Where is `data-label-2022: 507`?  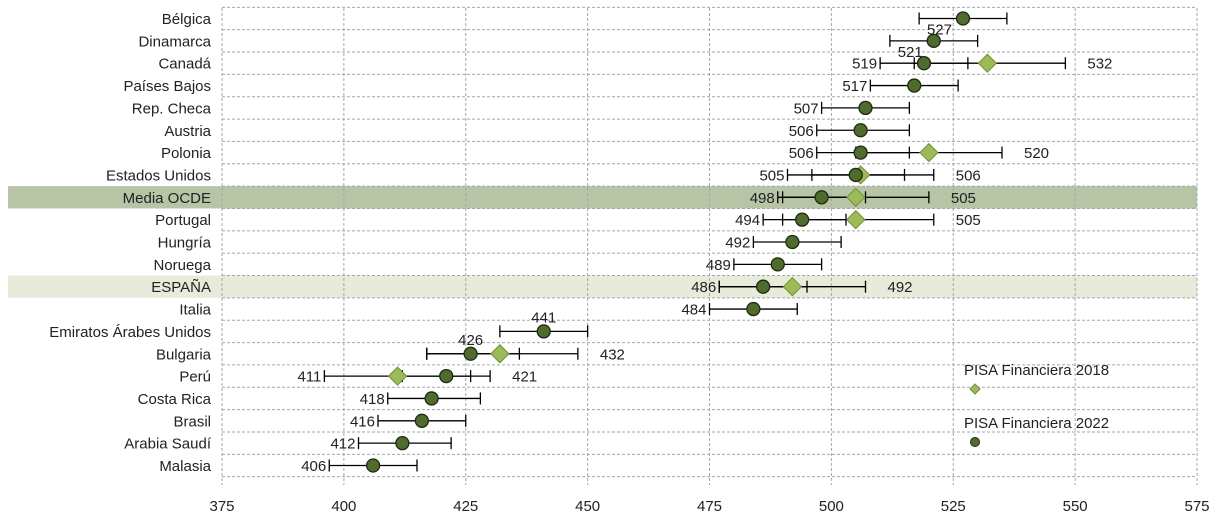
data-label-2022: 507 is located at coordinates (806, 108).